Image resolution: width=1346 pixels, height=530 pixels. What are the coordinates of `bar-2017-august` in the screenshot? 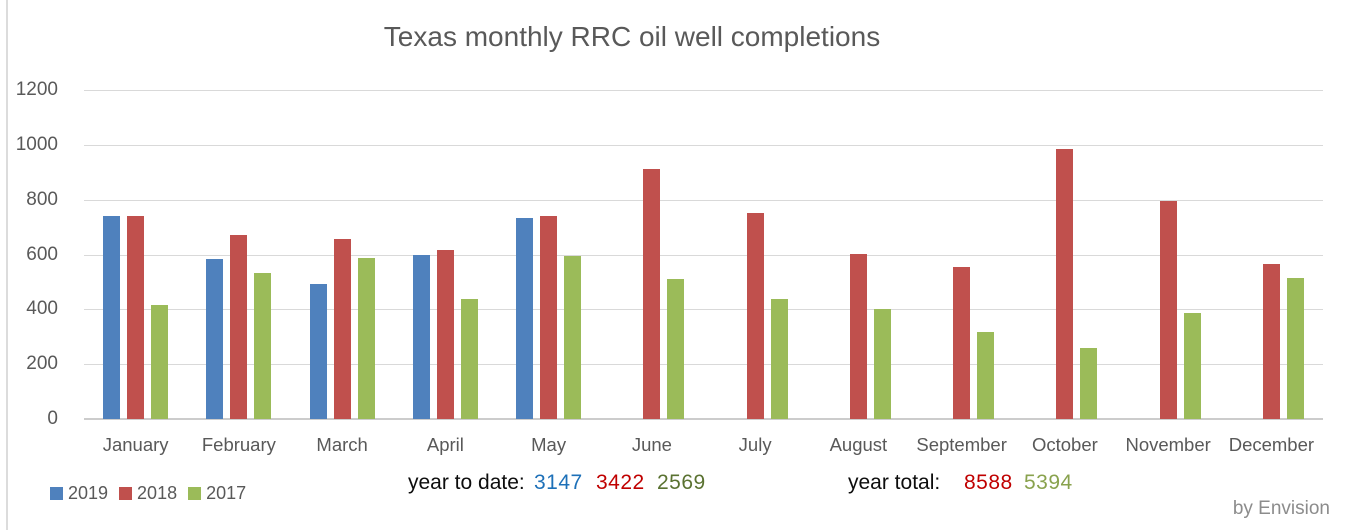 It's located at (882, 364).